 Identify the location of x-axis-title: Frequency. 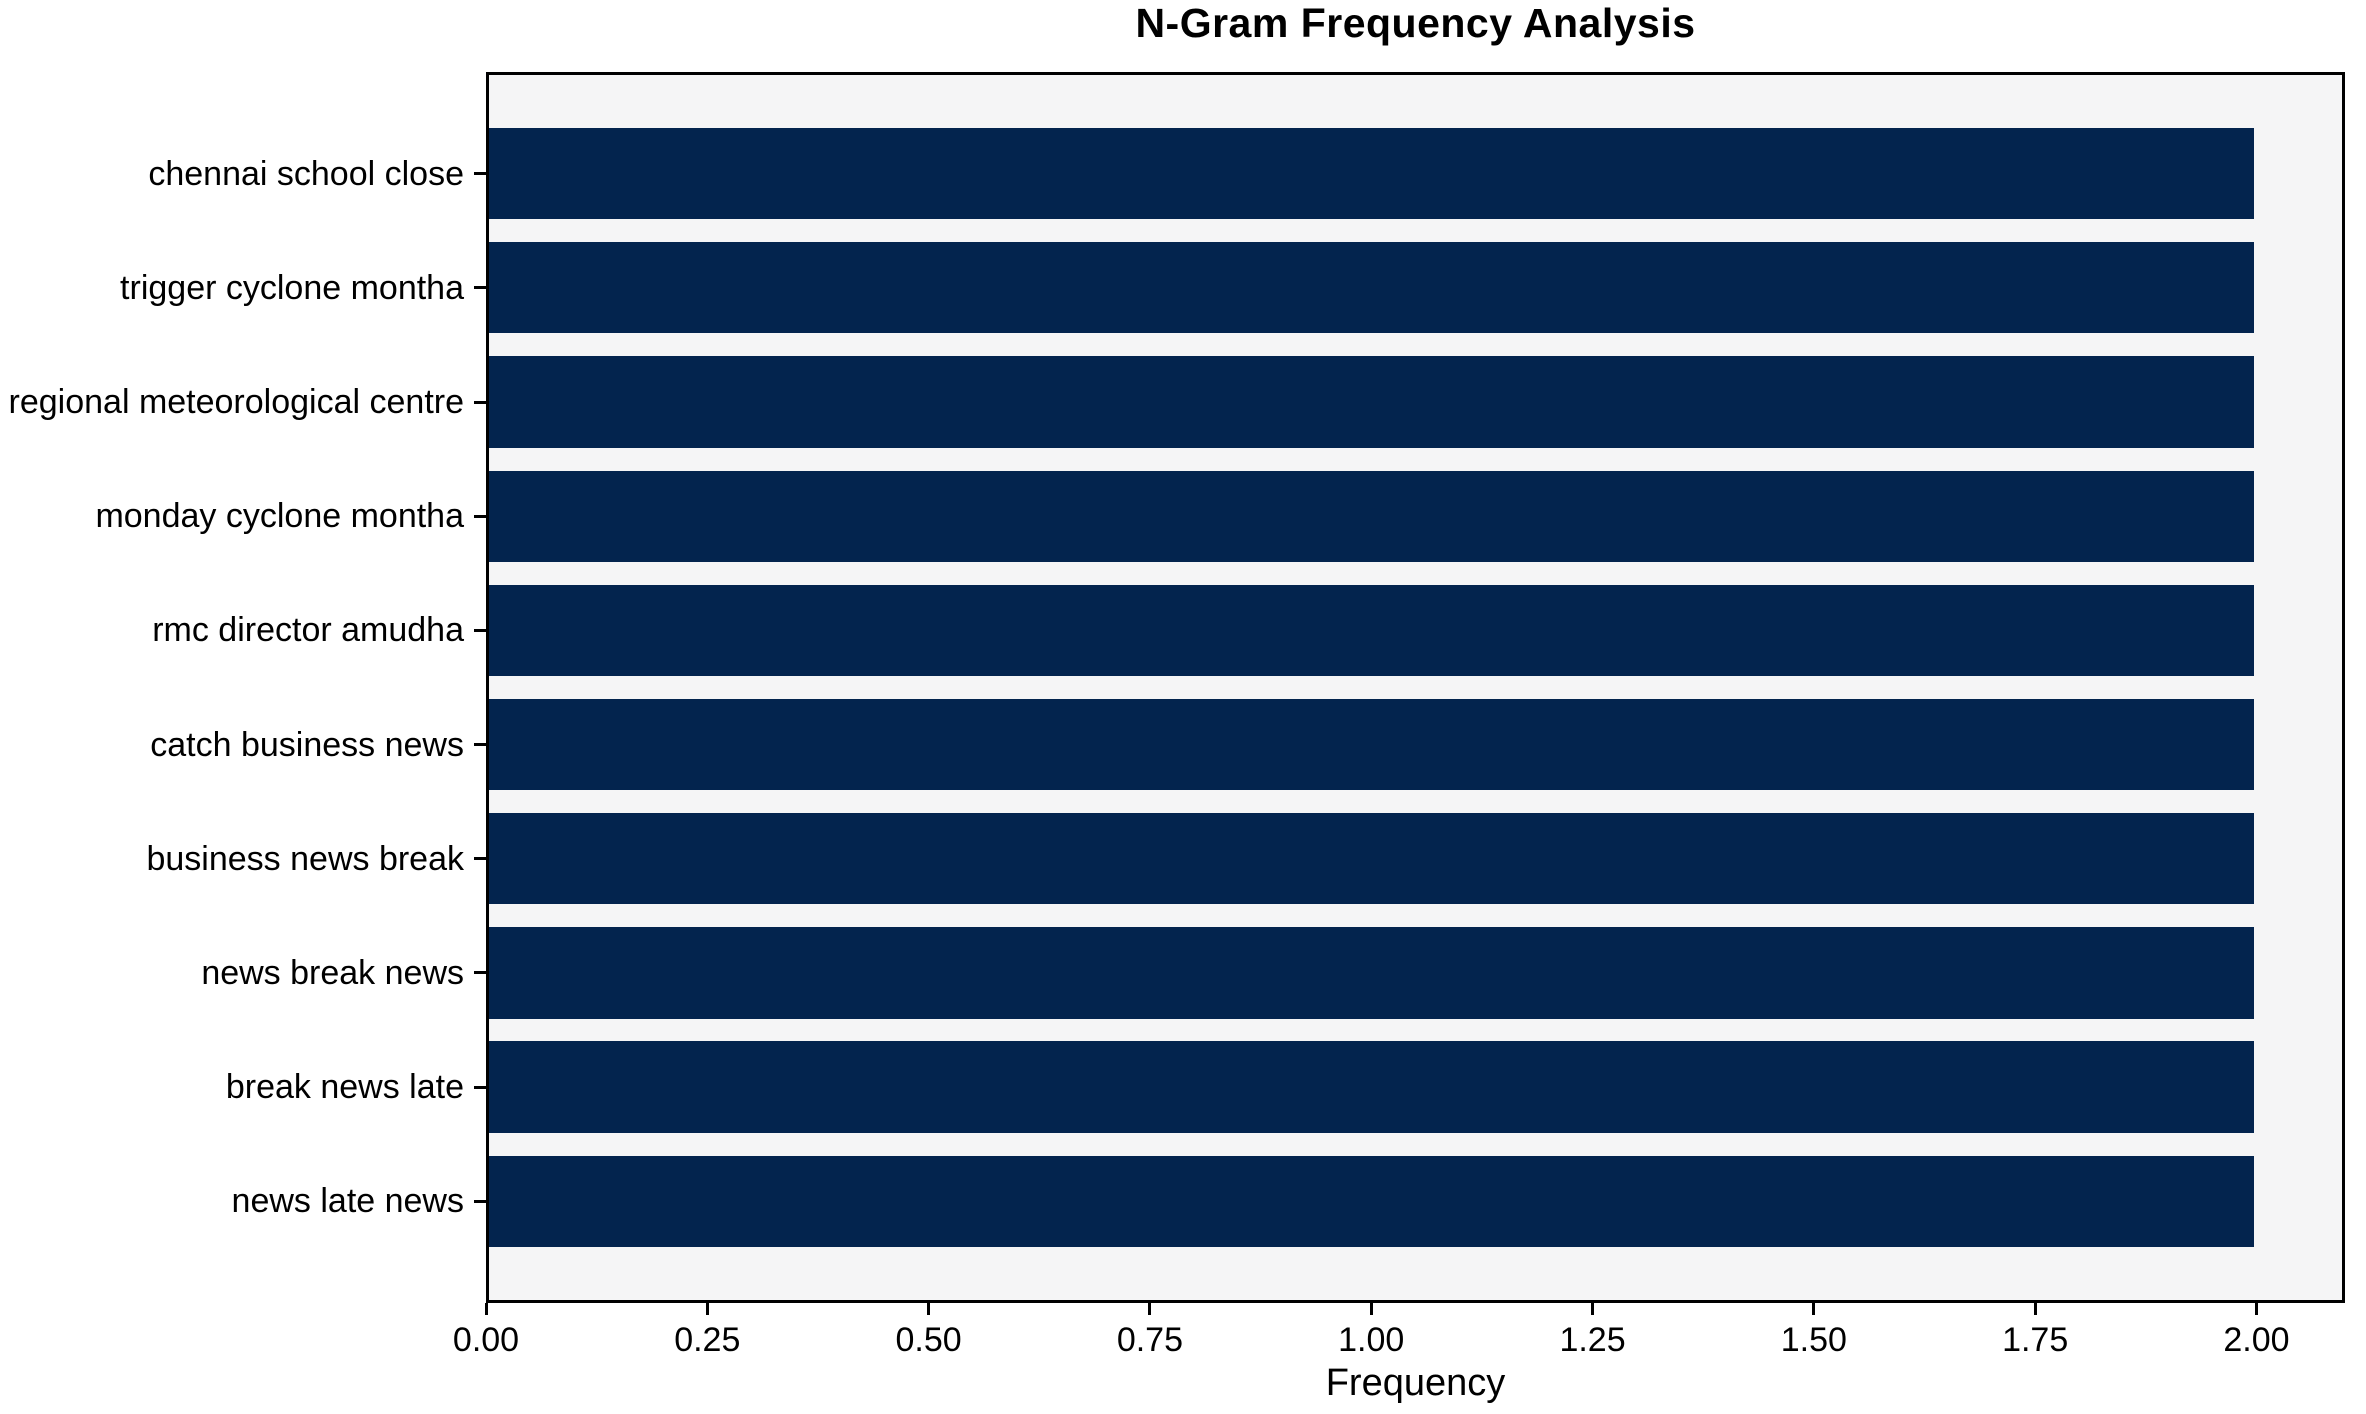
(1415, 1383).